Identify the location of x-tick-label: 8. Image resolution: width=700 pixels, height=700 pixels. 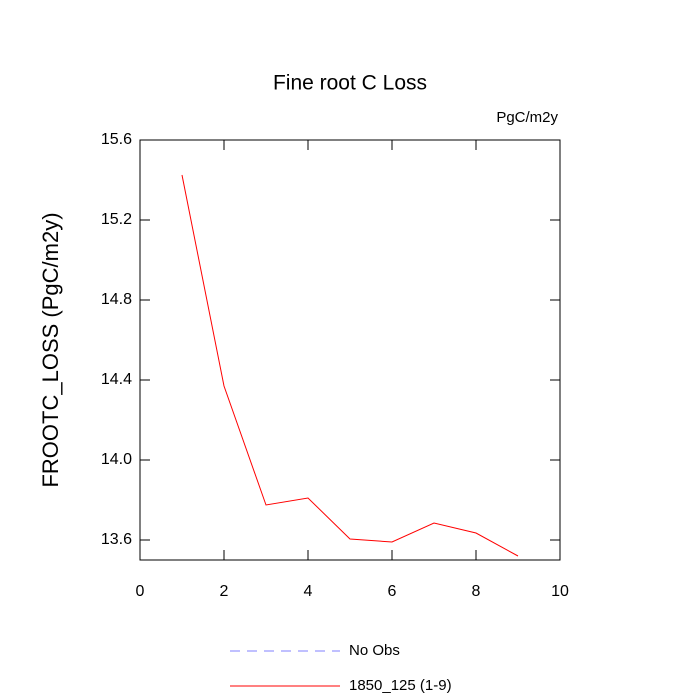
(476, 591).